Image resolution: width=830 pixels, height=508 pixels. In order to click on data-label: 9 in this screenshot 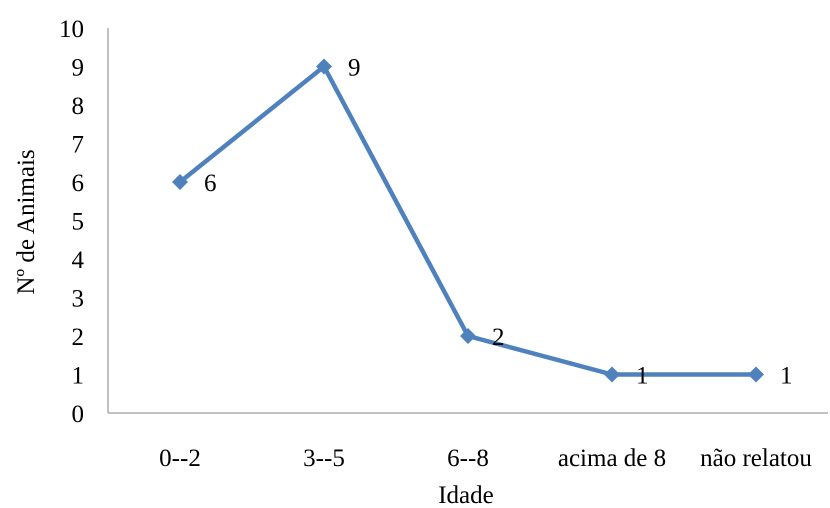, I will do `click(354, 68)`.